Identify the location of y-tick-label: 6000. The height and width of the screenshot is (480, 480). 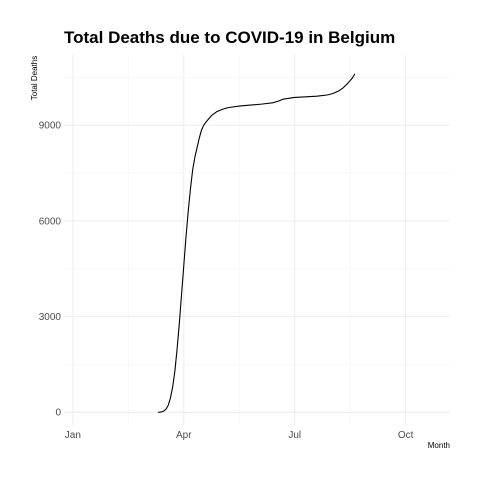
(50, 221).